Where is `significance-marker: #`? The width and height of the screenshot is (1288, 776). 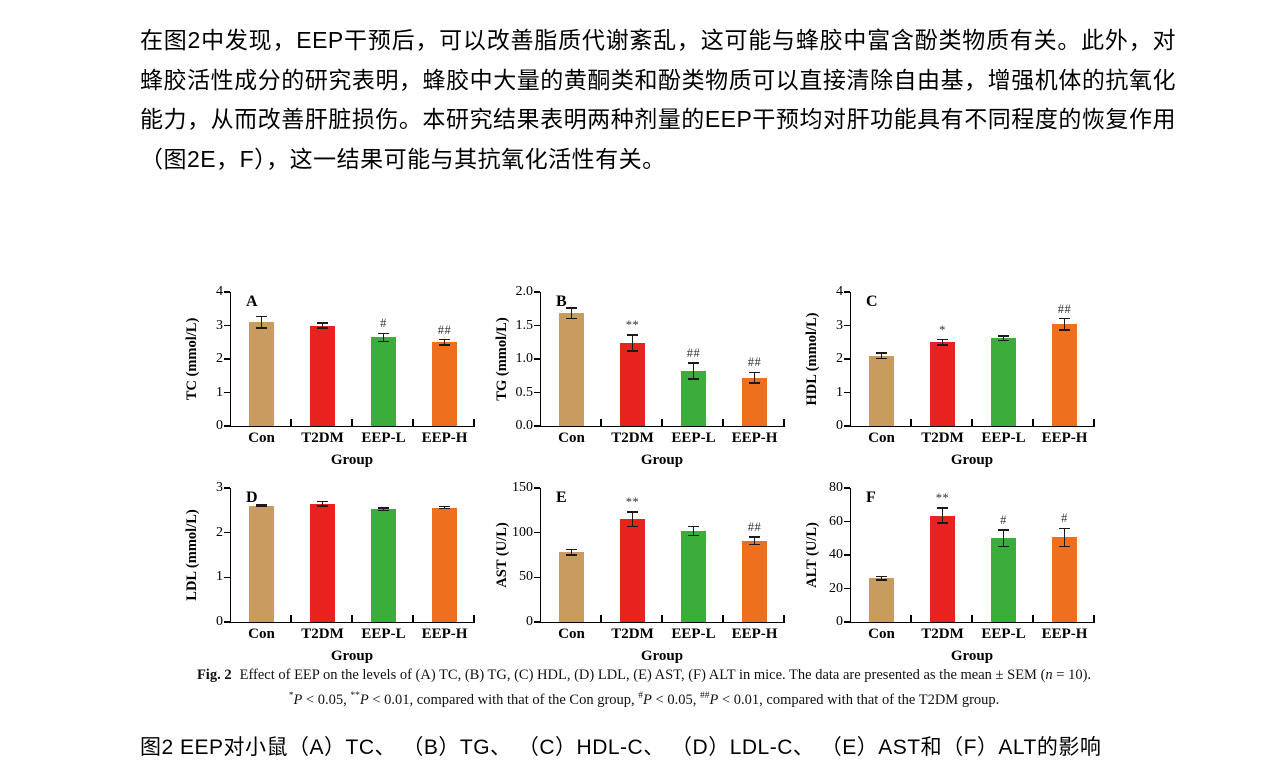 significance-marker: # is located at coordinates (1003, 519).